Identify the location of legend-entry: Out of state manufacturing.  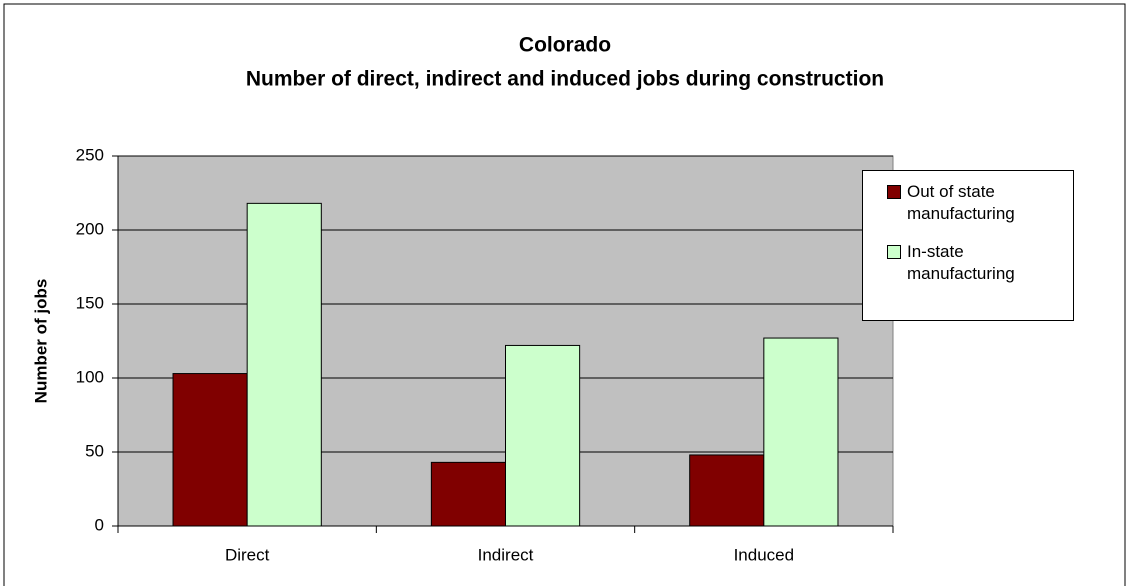
(968, 203).